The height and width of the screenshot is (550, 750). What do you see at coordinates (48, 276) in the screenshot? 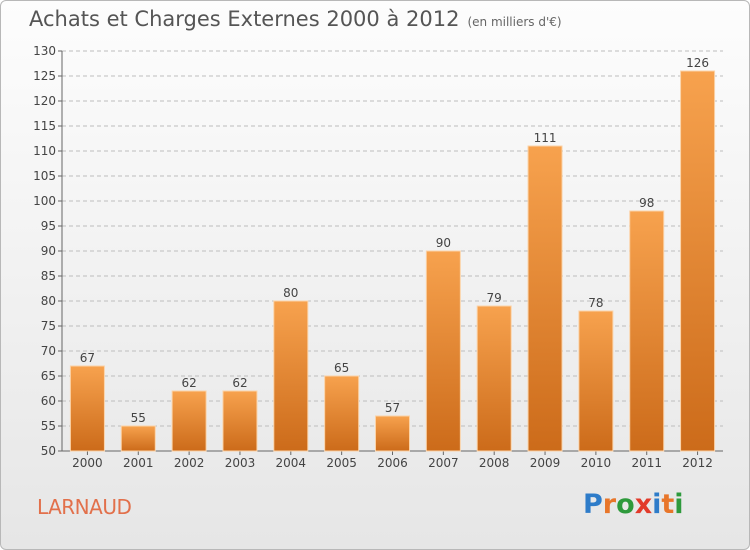
I see `y-tick-label: 85` at bounding box center [48, 276].